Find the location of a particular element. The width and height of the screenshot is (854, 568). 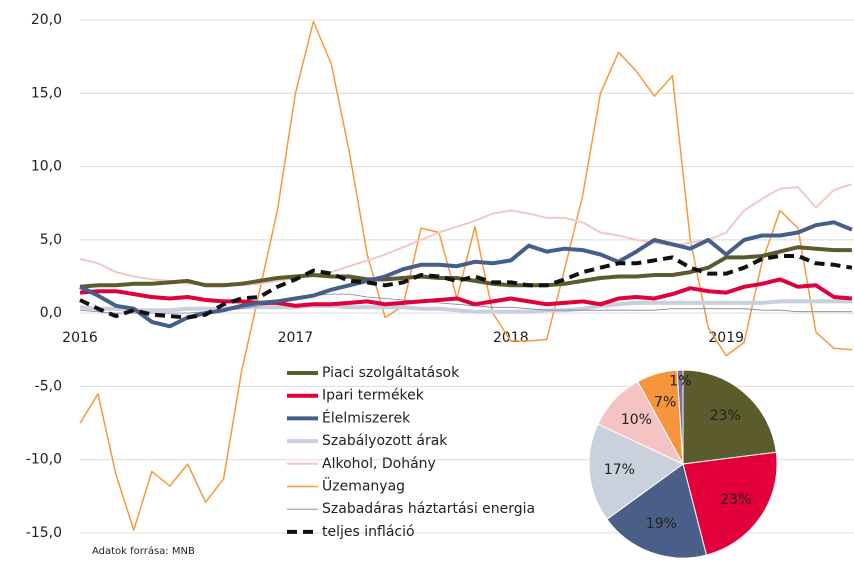

legend-label: Szabályozott árak is located at coordinates (385, 441).